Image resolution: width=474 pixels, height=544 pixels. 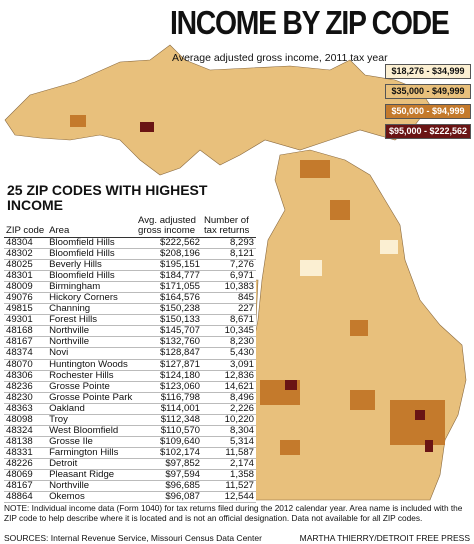 I want to click on table-cell: $164,576, so click(x=169, y=299).